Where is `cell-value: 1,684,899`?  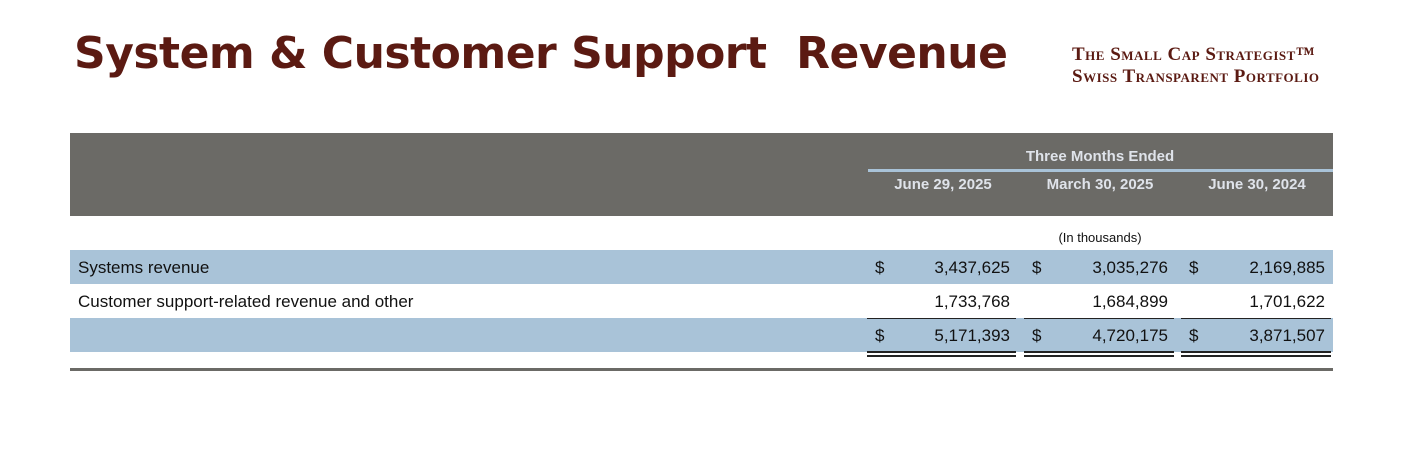 cell-value: 1,684,899 is located at coordinates (1130, 301).